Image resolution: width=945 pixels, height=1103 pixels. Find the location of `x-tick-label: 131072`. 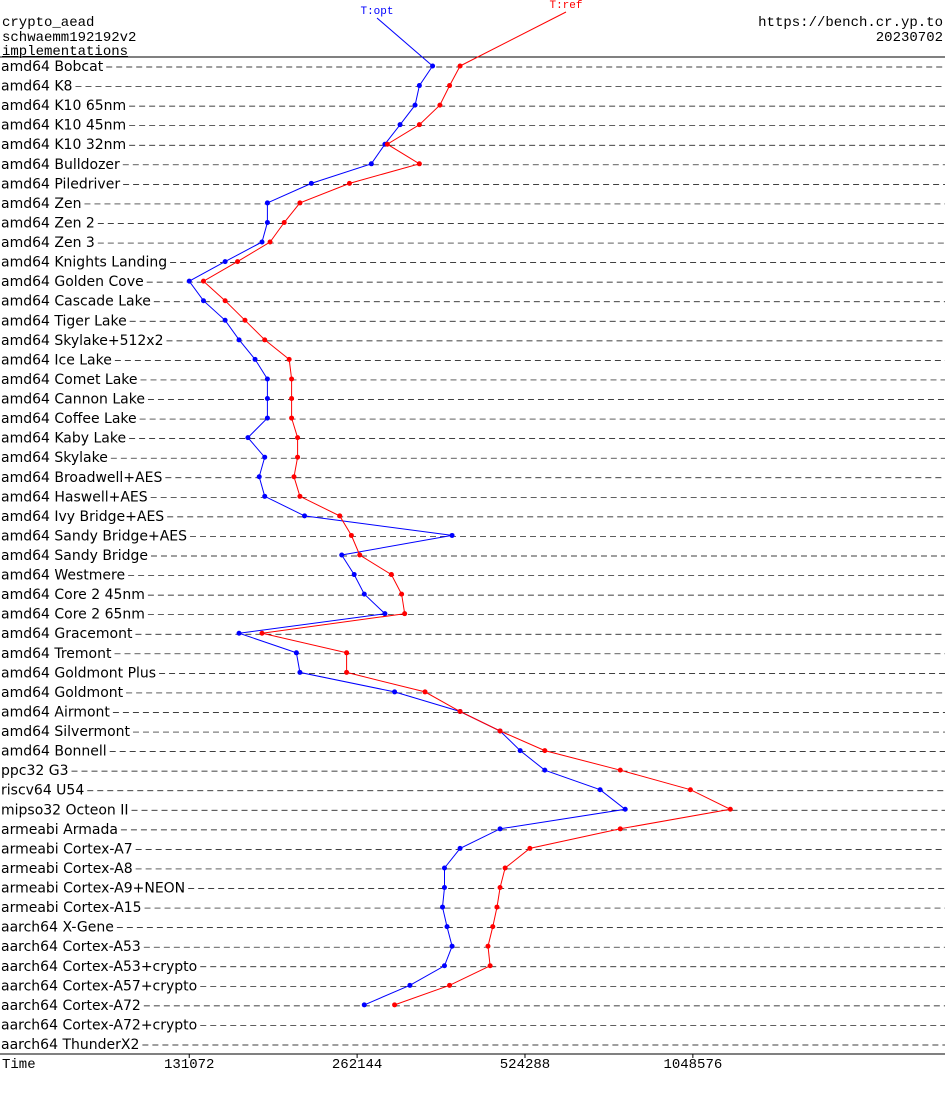

x-tick-label: 131072 is located at coordinates (189, 1065).